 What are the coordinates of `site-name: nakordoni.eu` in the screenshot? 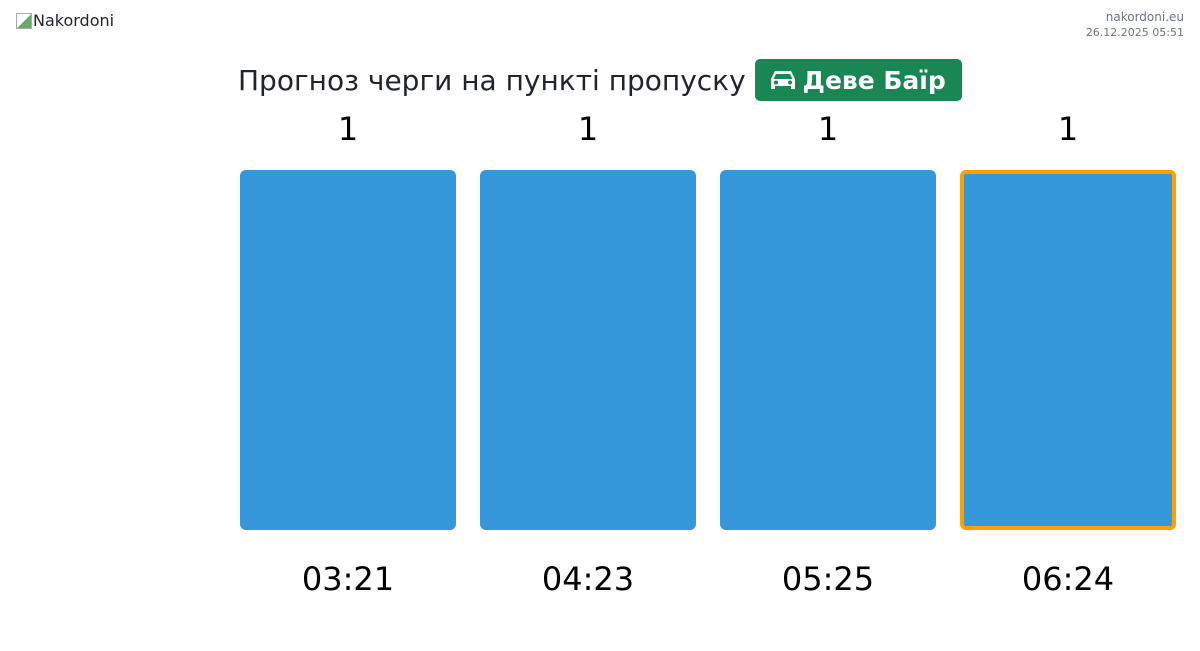 It's located at (1144, 17).